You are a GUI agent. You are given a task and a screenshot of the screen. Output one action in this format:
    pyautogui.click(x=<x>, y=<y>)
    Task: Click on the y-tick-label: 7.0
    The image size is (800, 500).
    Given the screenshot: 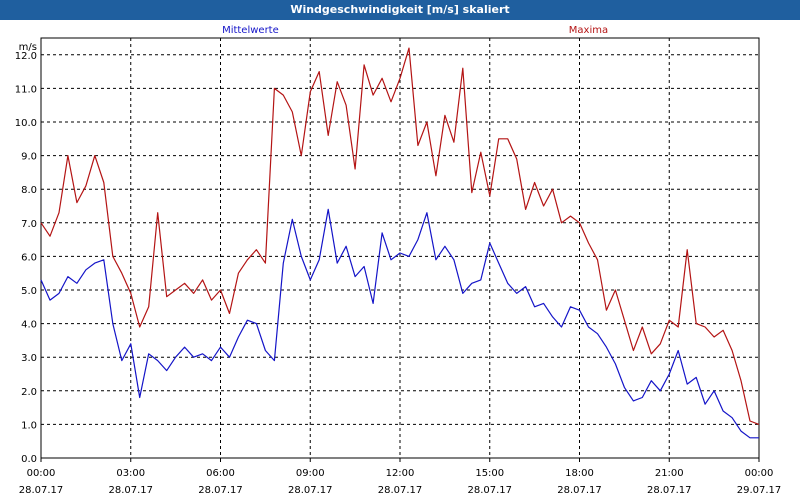 What is the action you would take?
    pyautogui.click(x=29, y=224)
    